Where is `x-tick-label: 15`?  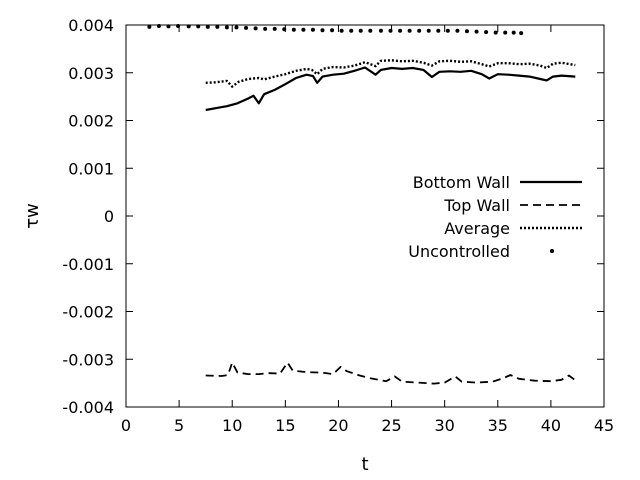
x-tick-label: 15 is located at coordinates (285, 425).